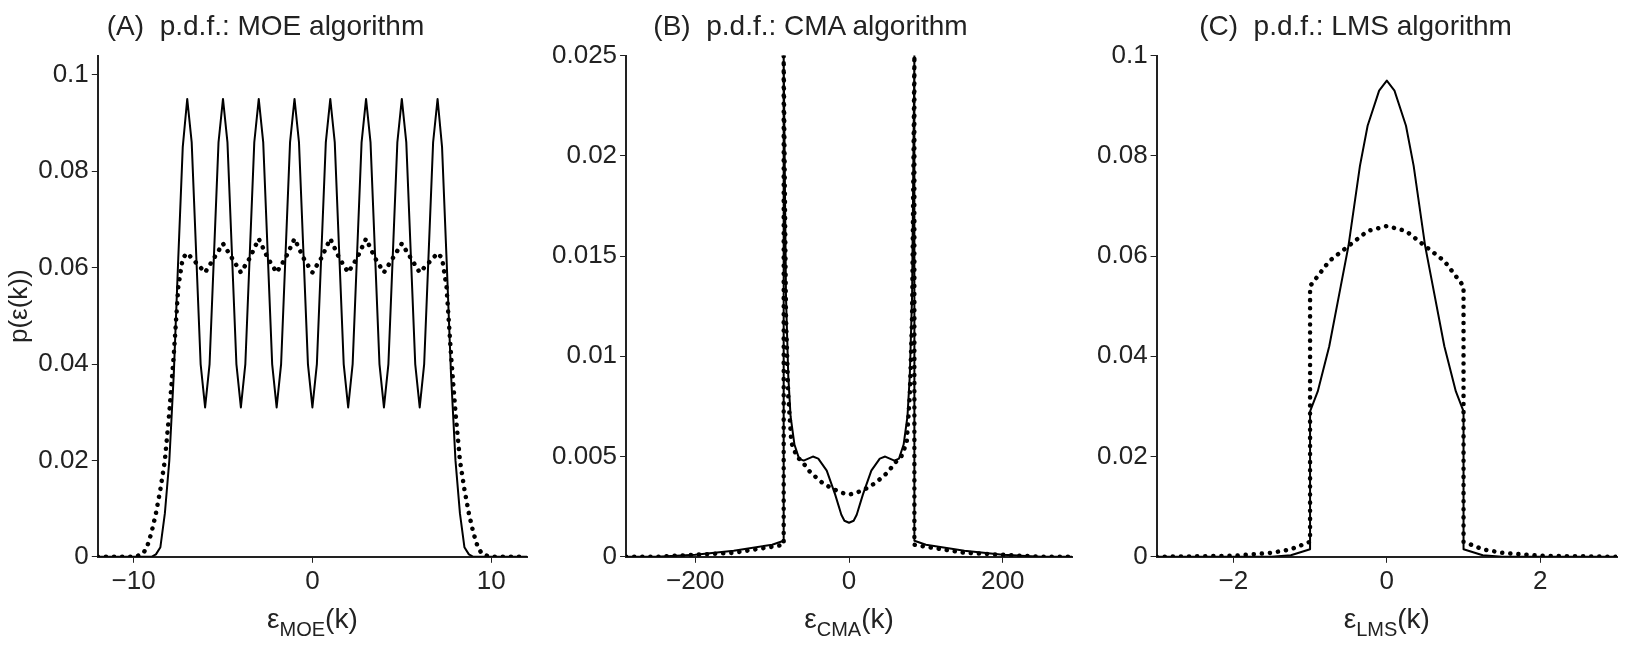 The image size is (1634, 662). Describe the element at coordinates (17, 306) in the screenshot. I see `y-axis-title: p(ε(k))` at that location.